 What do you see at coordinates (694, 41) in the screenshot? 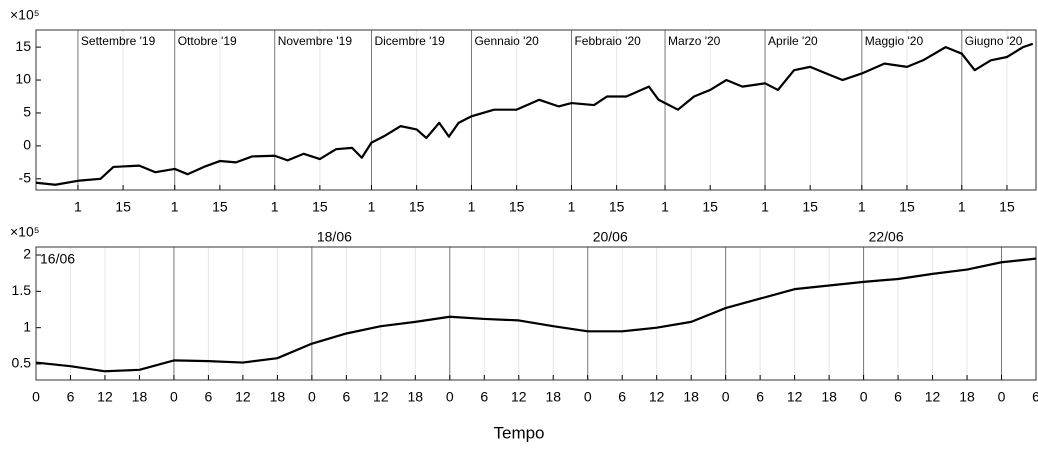
I see `period-label: Marzo '20` at bounding box center [694, 41].